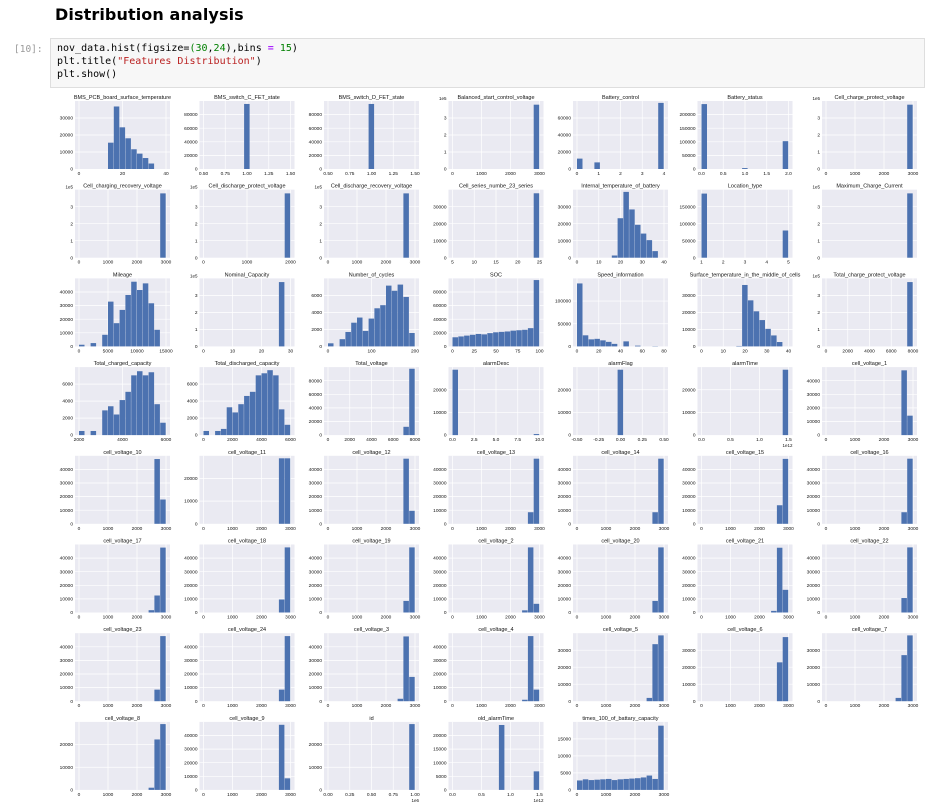 Image resolution: width=929 pixels, height=810 pixels. What do you see at coordinates (240, 491) in the screenshot?
I see `histogram-panel: cell_voltage_11 0 10000 20000 0 1000 2000 3000` at bounding box center [240, 491].